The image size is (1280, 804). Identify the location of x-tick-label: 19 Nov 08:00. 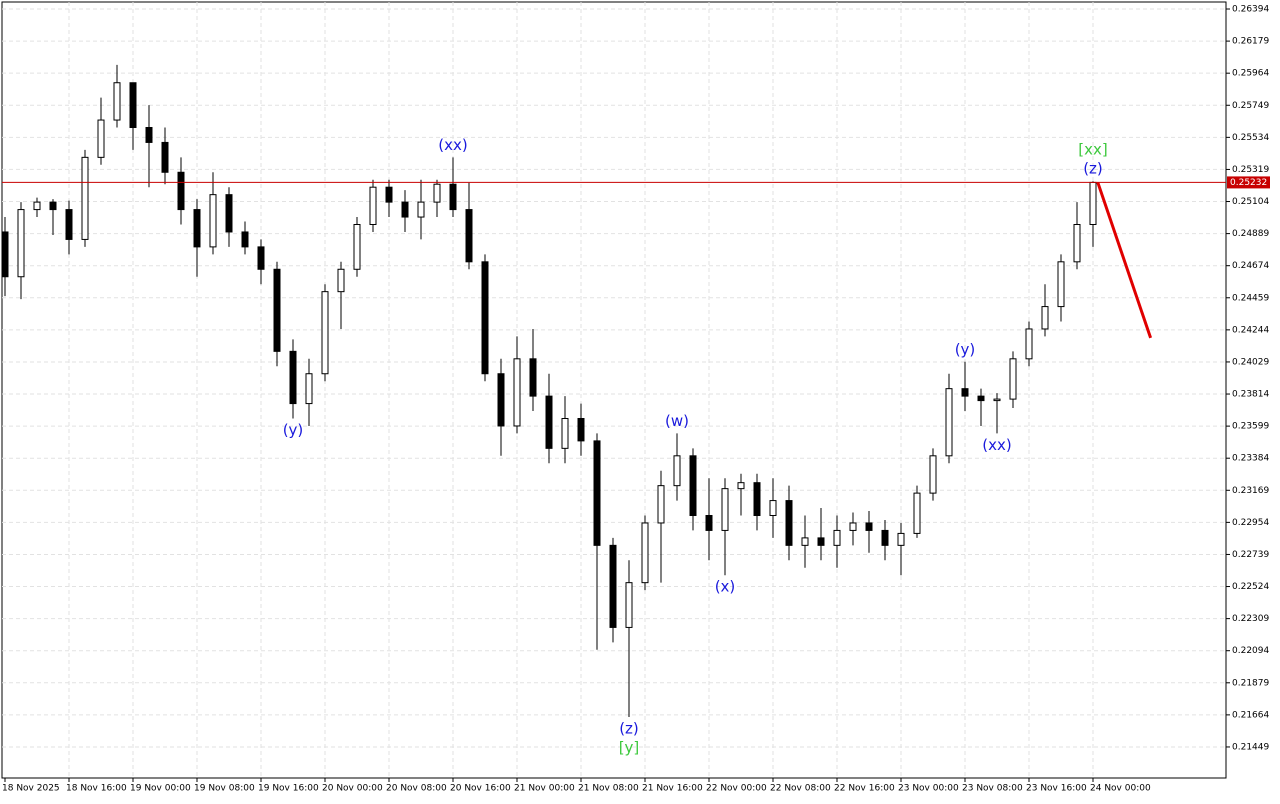
(224, 789).